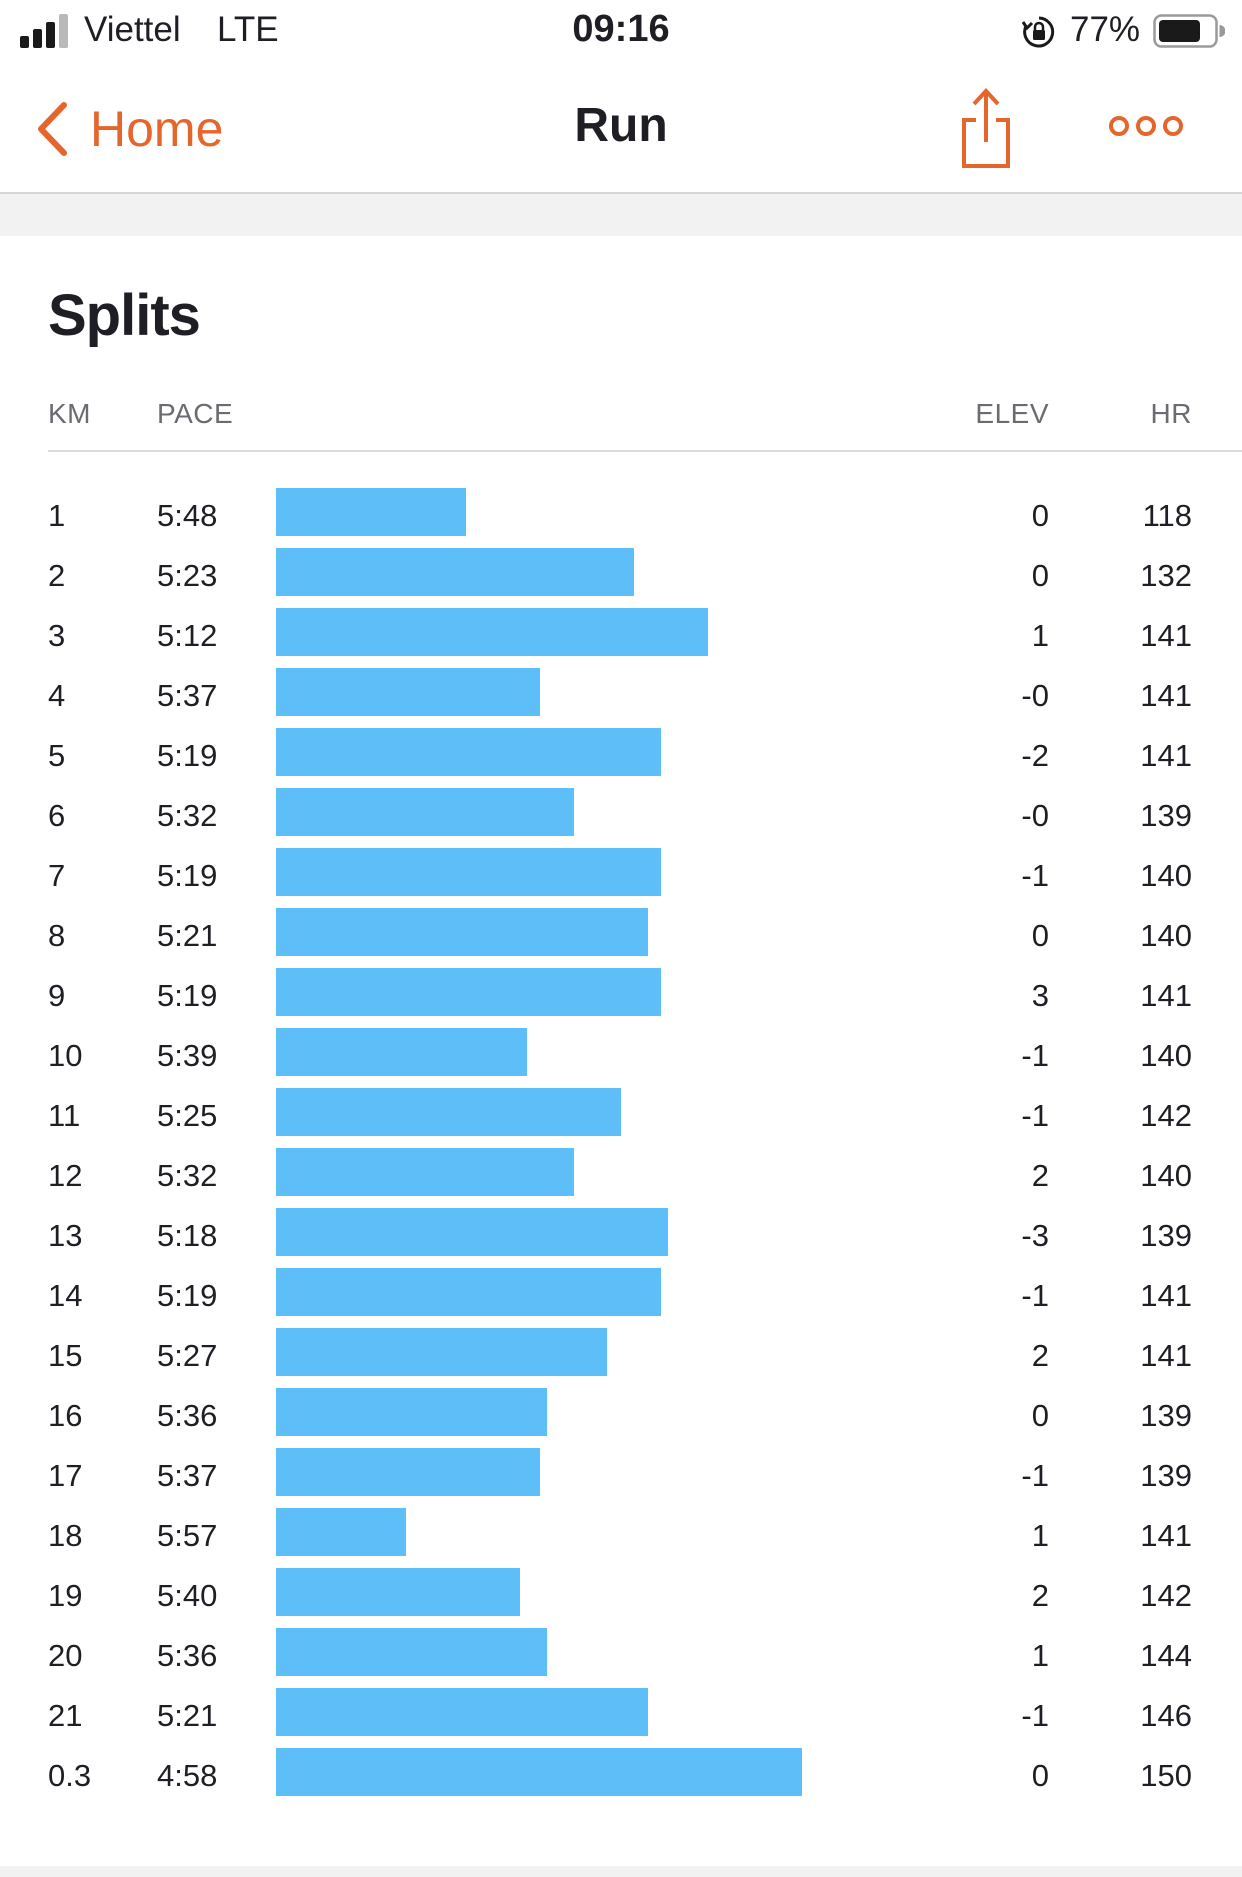 The height and width of the screenshot is (1877, 1242). Describe the element at coordinates (65, 1715) in the screenshot. I see `split-km: 21` at that location.